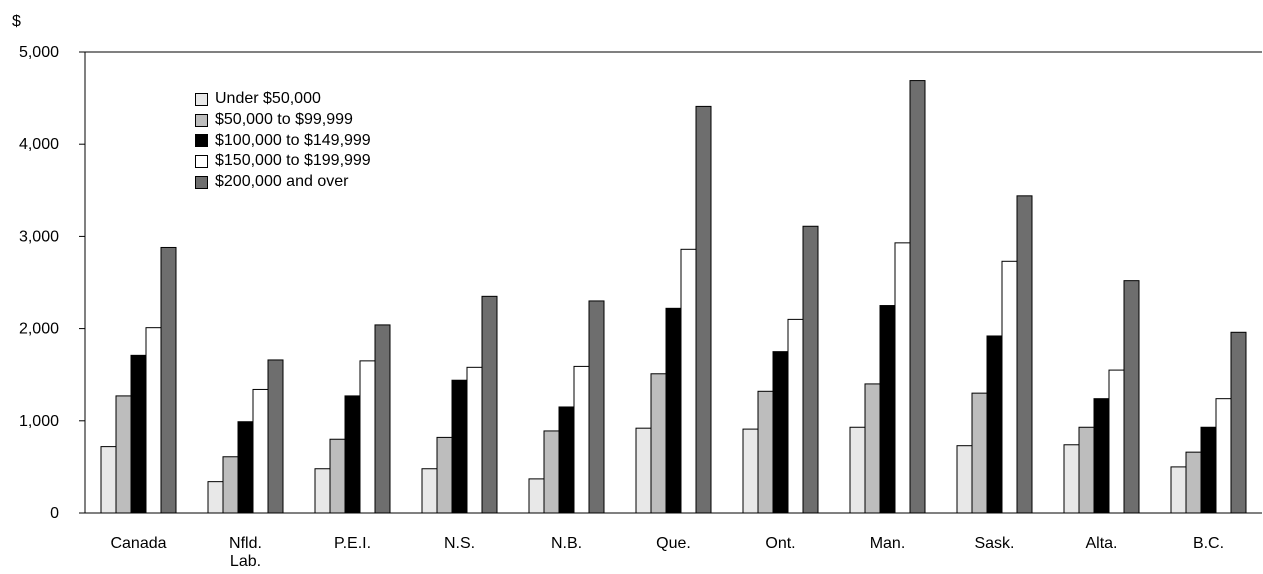  I want to click on x-tick-label: Nfld., so click(245, 543).